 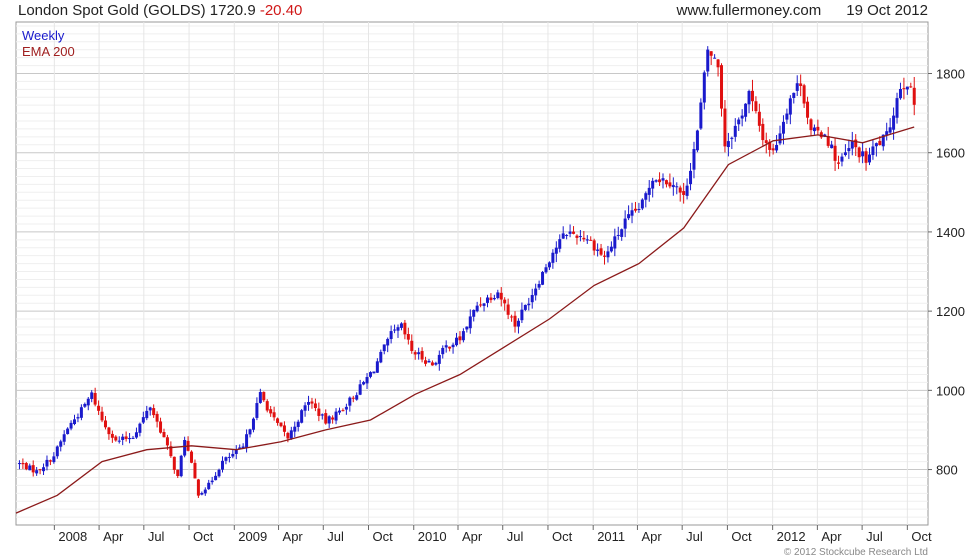 I want to click on price-change: -20.40, so click(x=281, y=10).